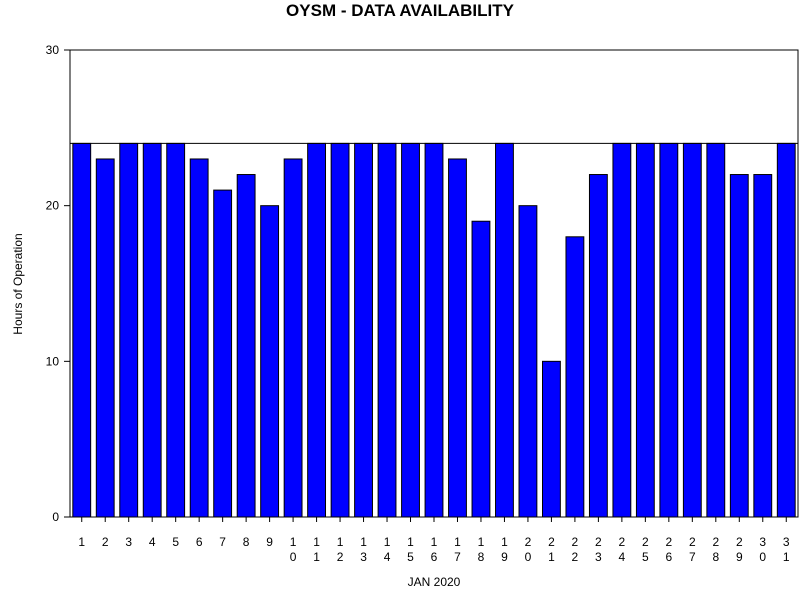 The height and width of the screenshot is (600, 800). What do you see at coordinates (128, 542) in the screenshot?
I see `x-tick-label: 3` at bounding box center [128, 542].